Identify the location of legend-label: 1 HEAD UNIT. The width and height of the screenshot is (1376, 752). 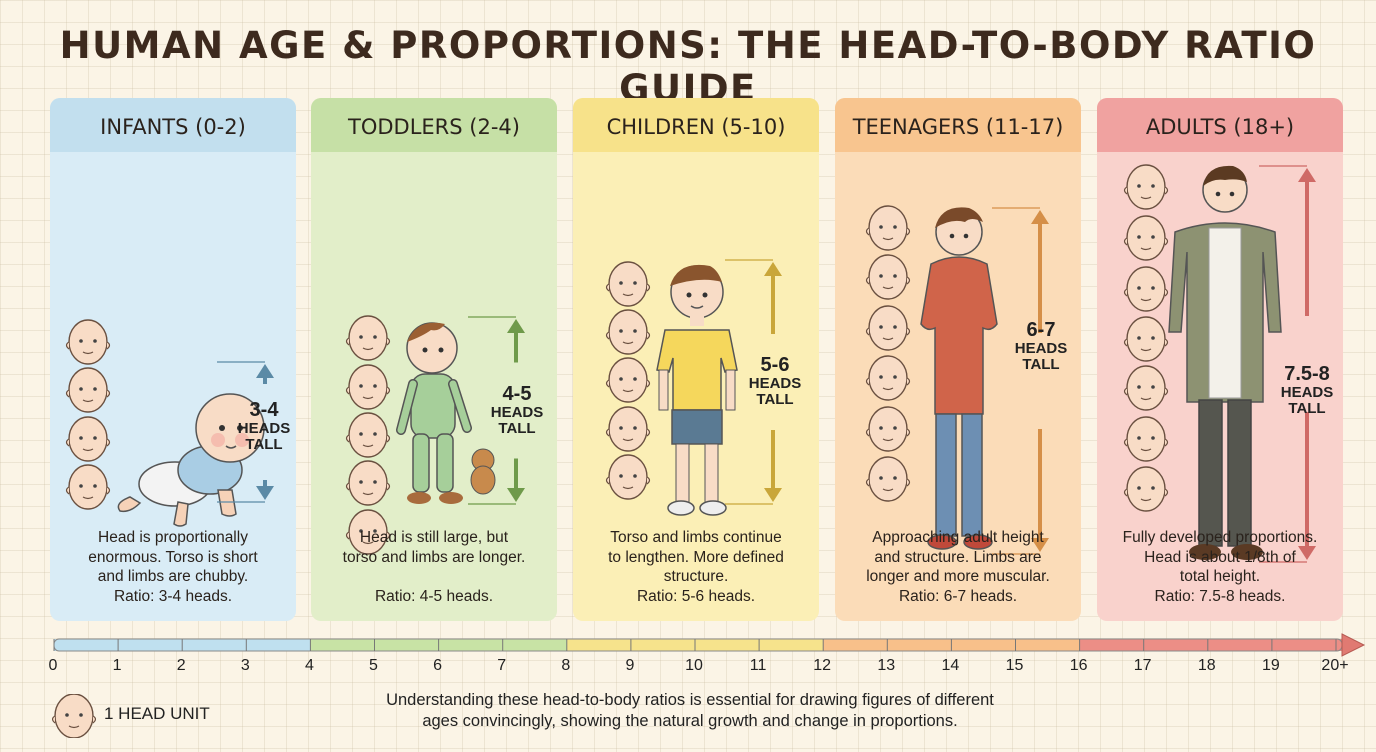
(157, 713).